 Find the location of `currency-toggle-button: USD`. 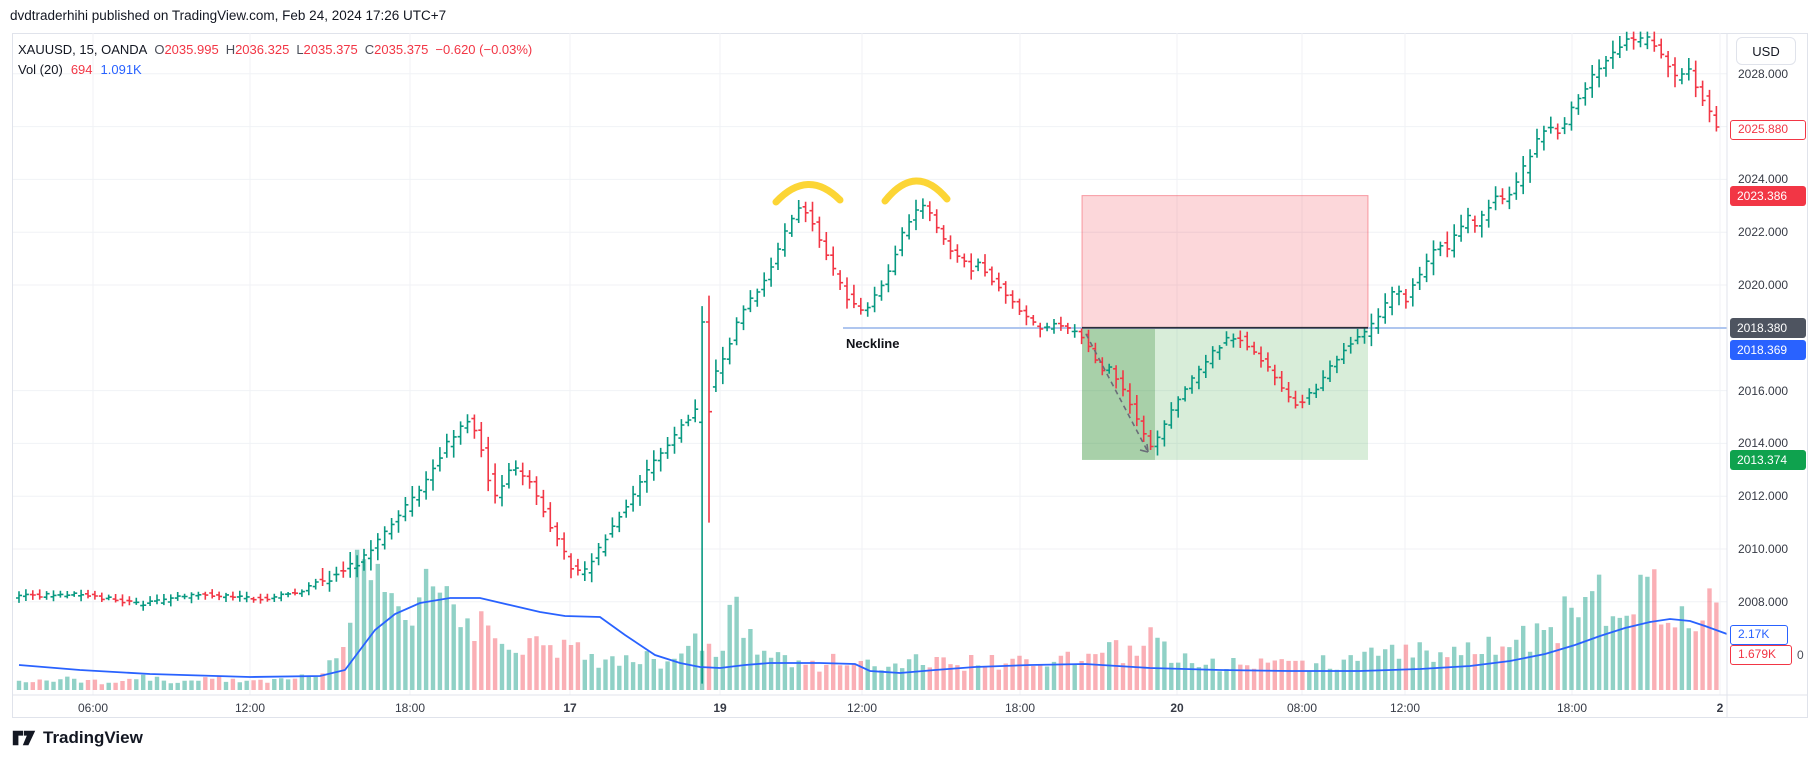

currency-toggle-button: USD is located at coordinates (1766, 51).